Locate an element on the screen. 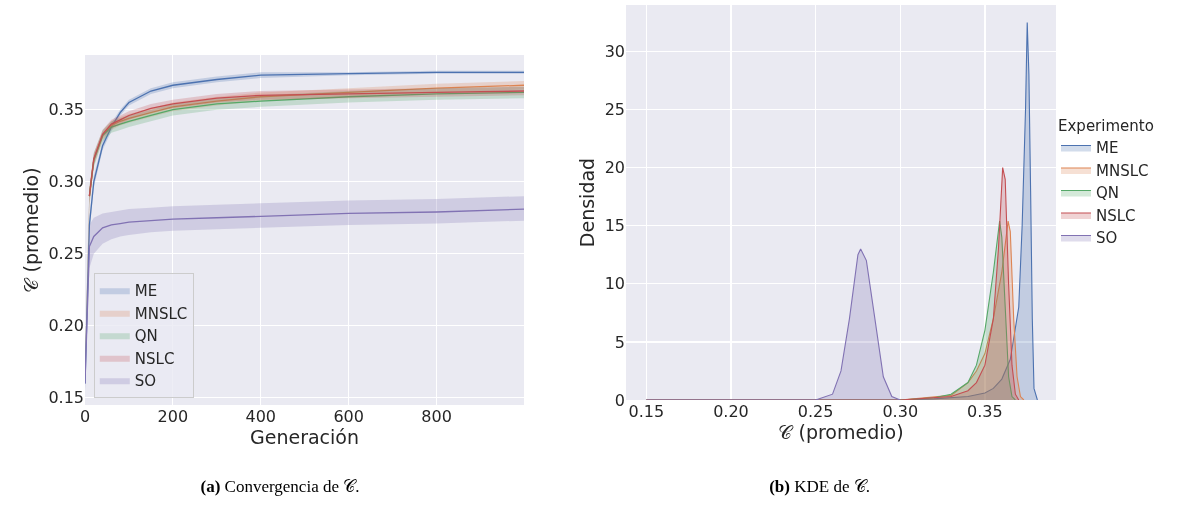 The image size is (1178, 510). y-tick-label: 0.15 is located at coordinates (66, 398).